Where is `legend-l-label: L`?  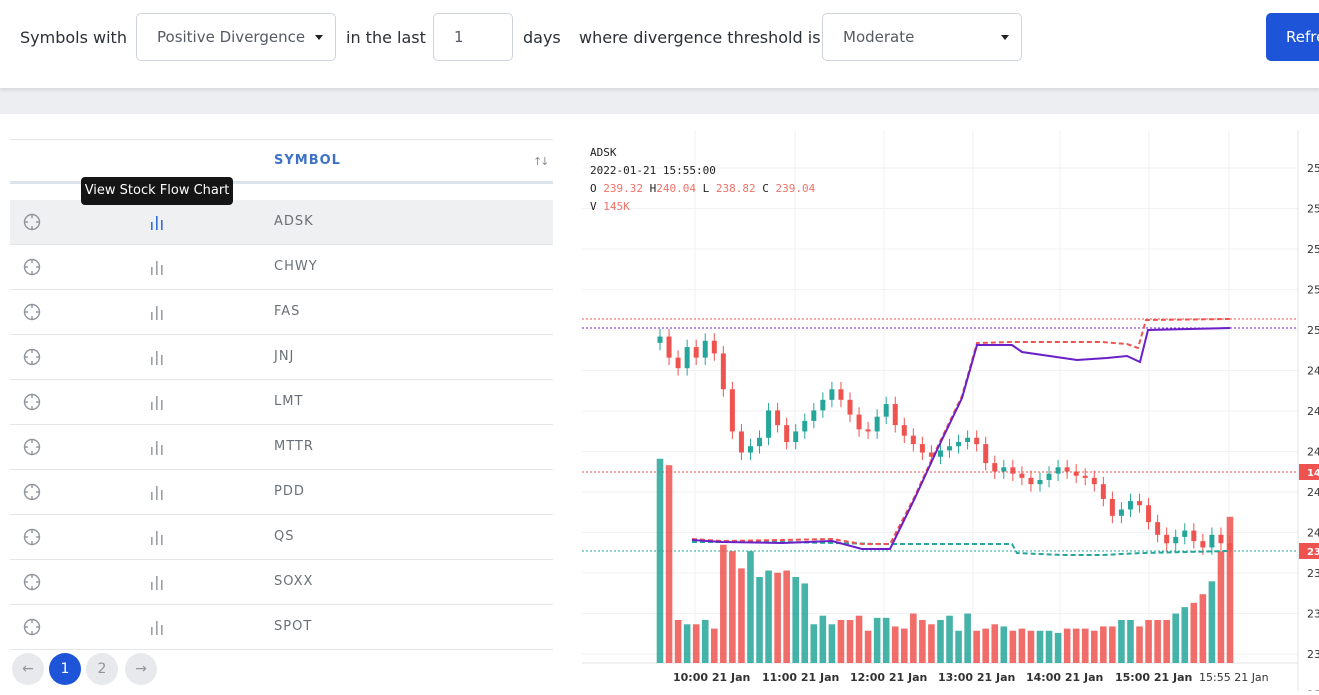 legend-l-label: L is located at coordinates (706, 188).